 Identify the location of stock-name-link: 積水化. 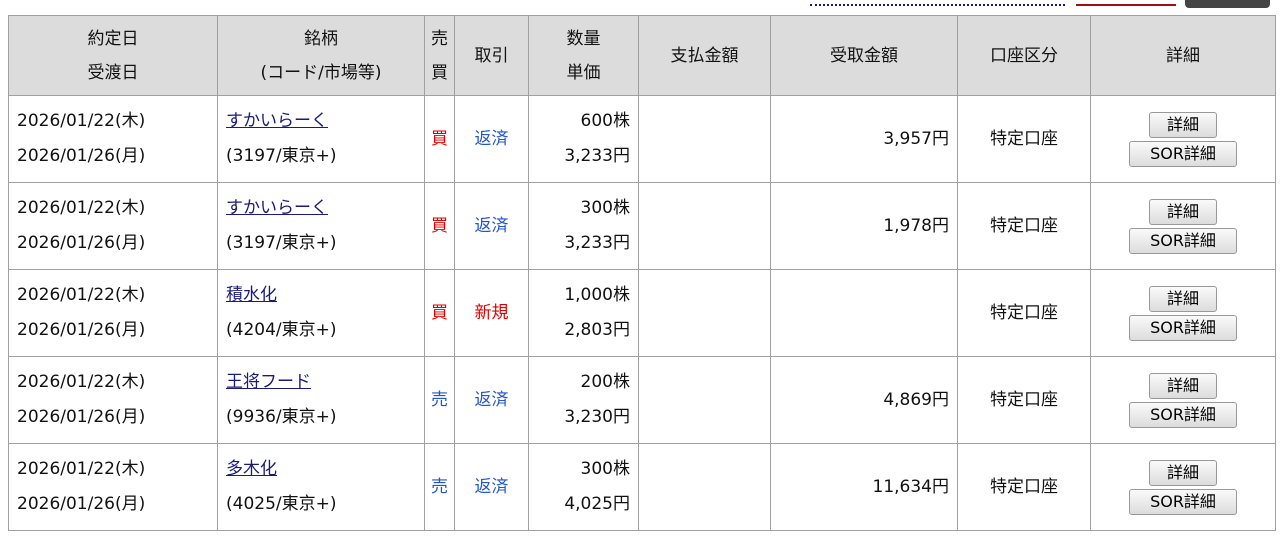
(251, 295).